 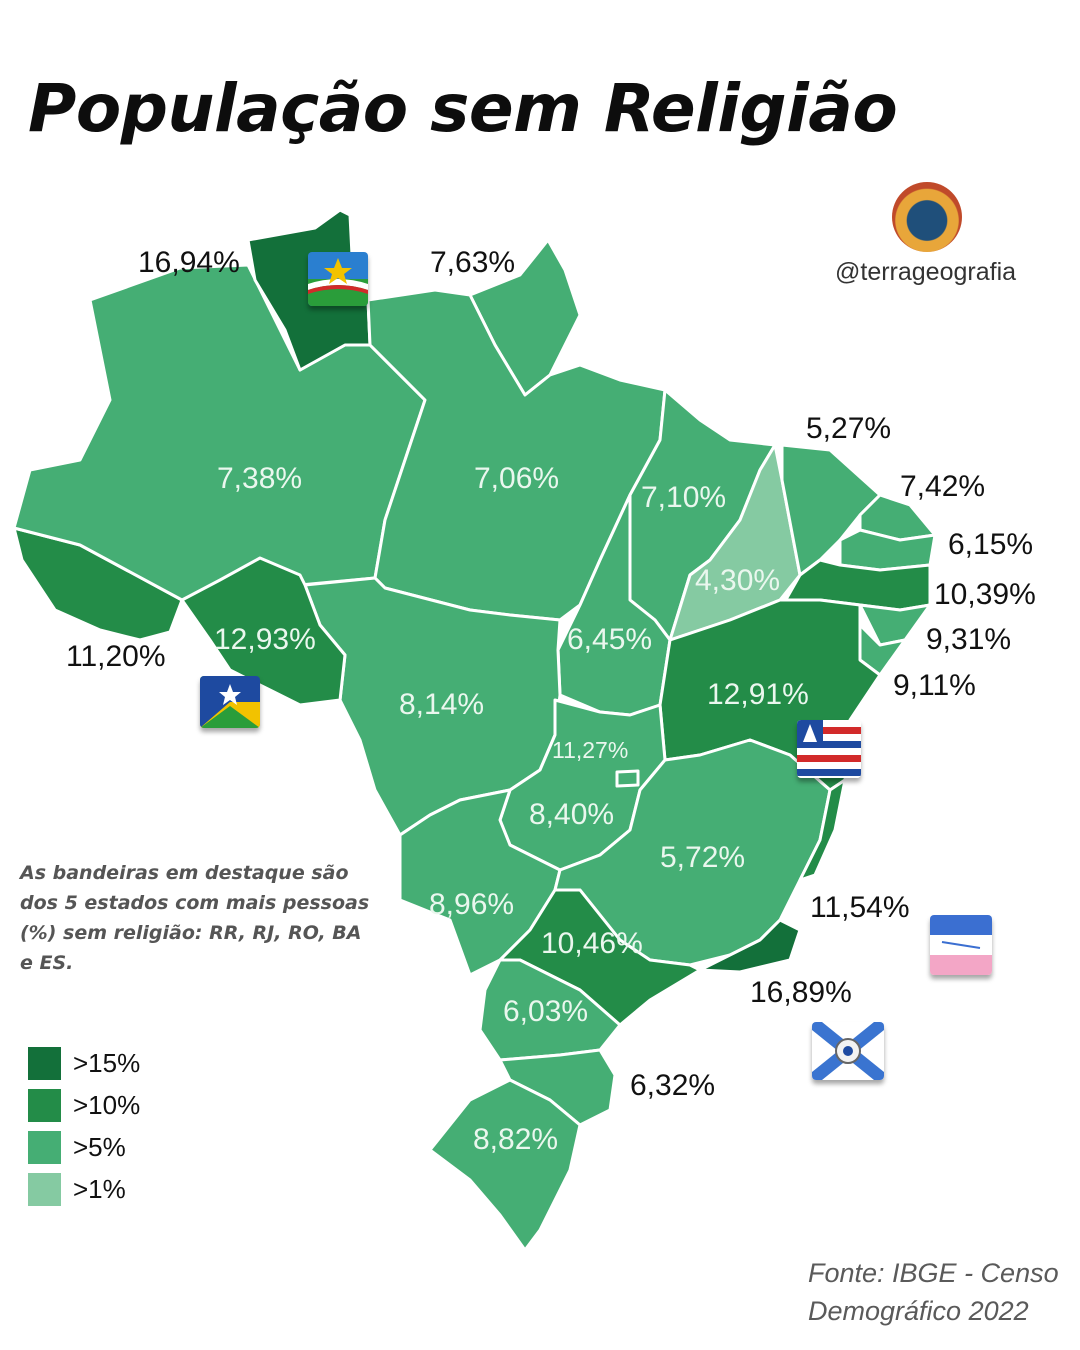 I want to click on label-PB: 6,15%, so click(x=991, y=544).